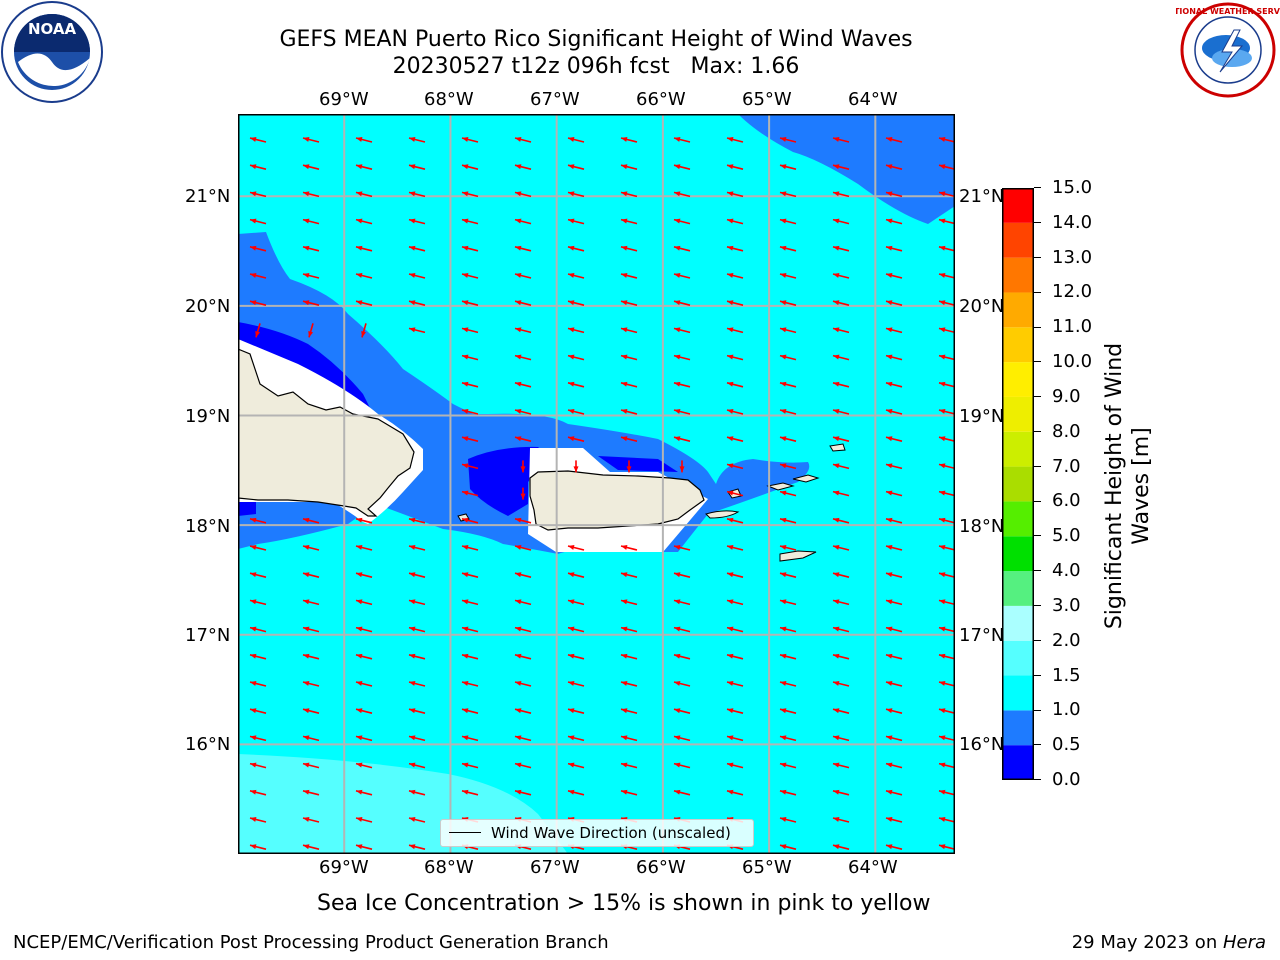 Image resolution: width=1280 pixels, height=960 pixels. I want to click on colorbar-tick-label: 1.5, so click(1066, 675).